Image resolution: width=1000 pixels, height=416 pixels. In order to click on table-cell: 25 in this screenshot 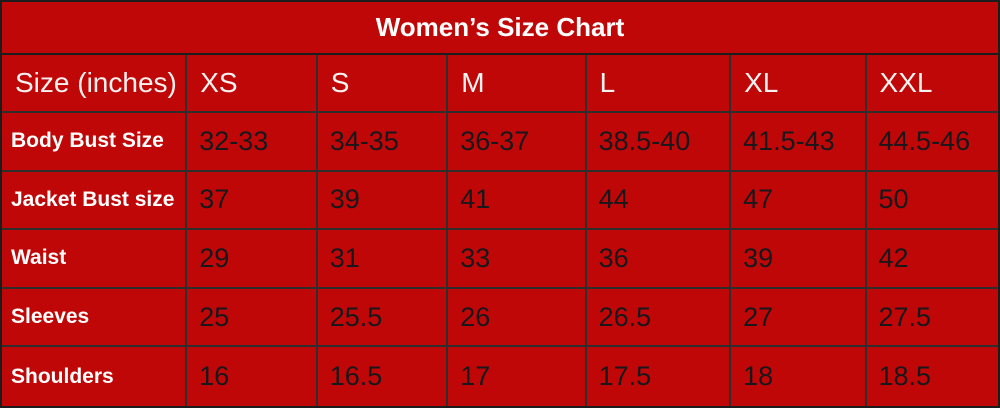, I will do `click(252, 318)`.